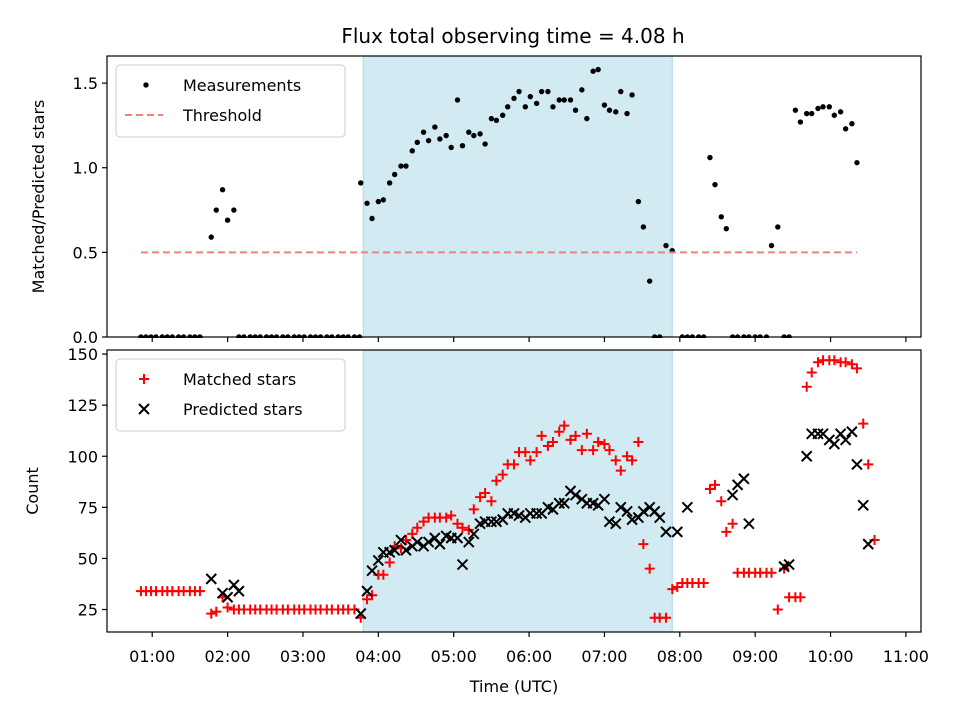 The image size is (960, 720). I want to click on y-tick-label: 150, so click(82, 354).